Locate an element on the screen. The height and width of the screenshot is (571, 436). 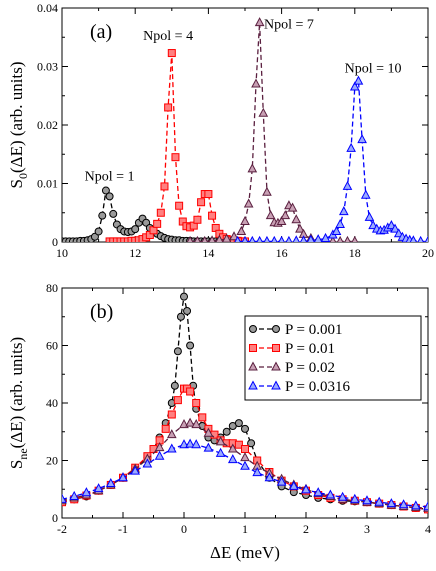
legend-label: P = 0.0316 is located at coordinates (317, 387).